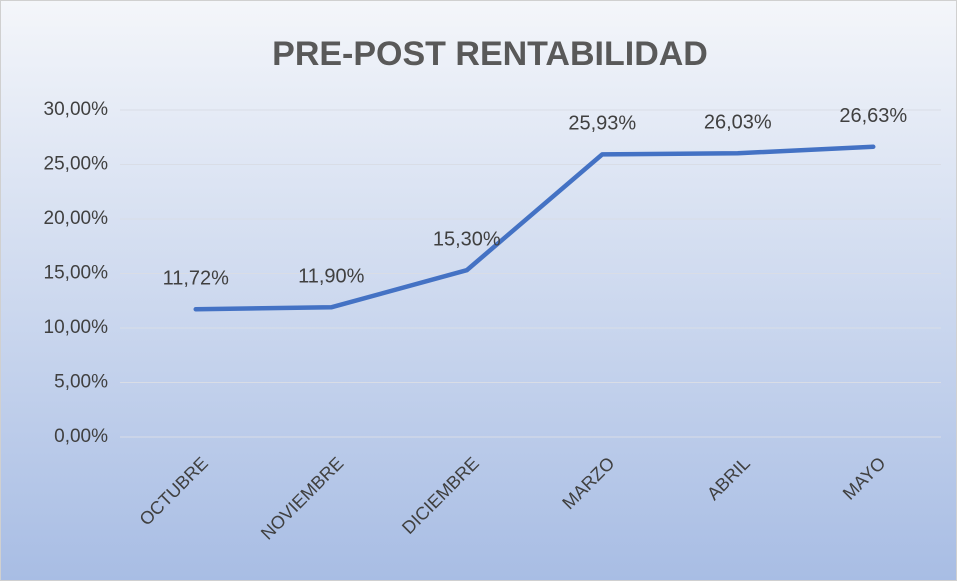  What do you see at coordinates (331, 277) in the screenshot?
I see `data-label: 11,90%` at bounding box center [331, 277].